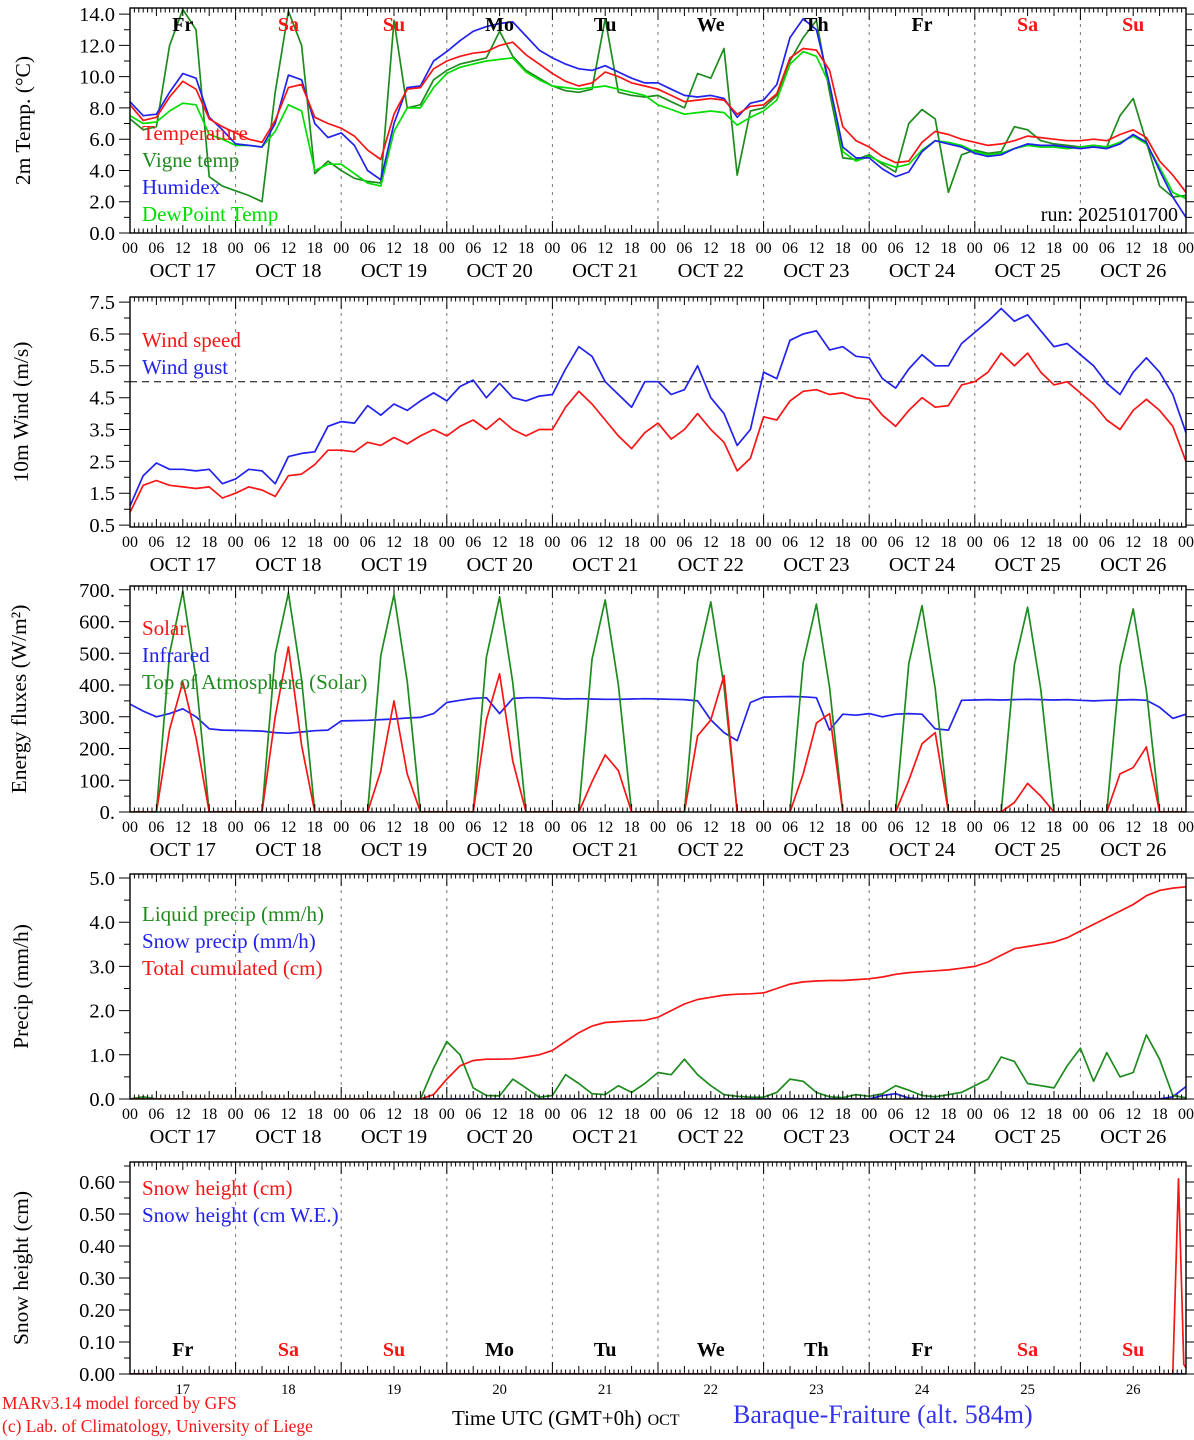 This screenshot has height=1440, width=1194. Describe the element at coordinates (233, 914) in the screenshot. I see `legend-liquid-precip-mm-h-: Liquid precip (mm/h)` at that location.